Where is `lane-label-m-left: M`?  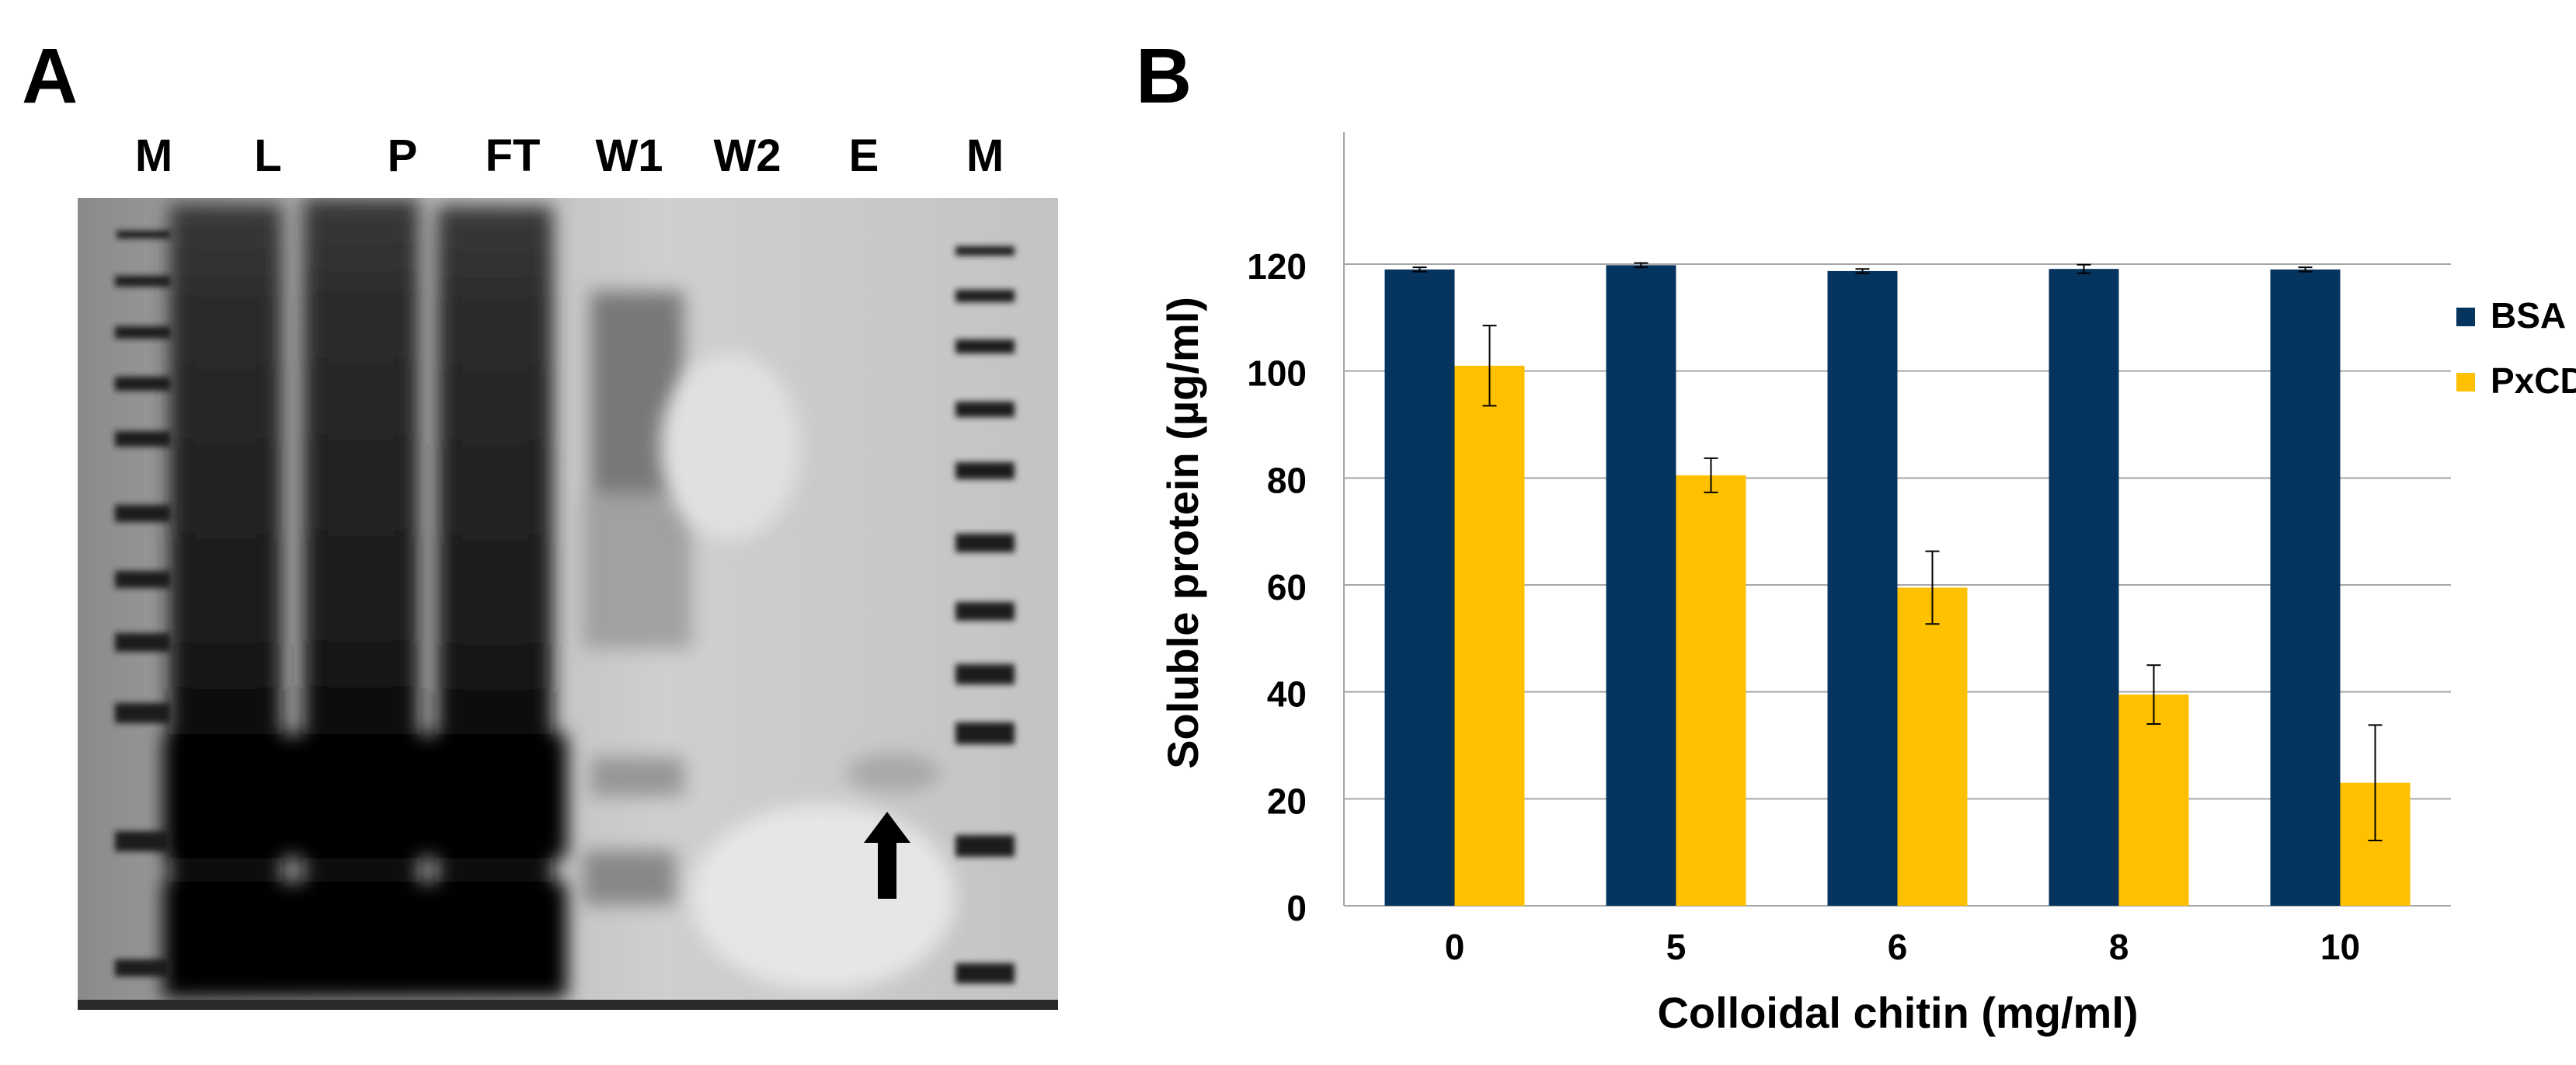 lane-label-m-left: M is located at coordinates (154, 156).